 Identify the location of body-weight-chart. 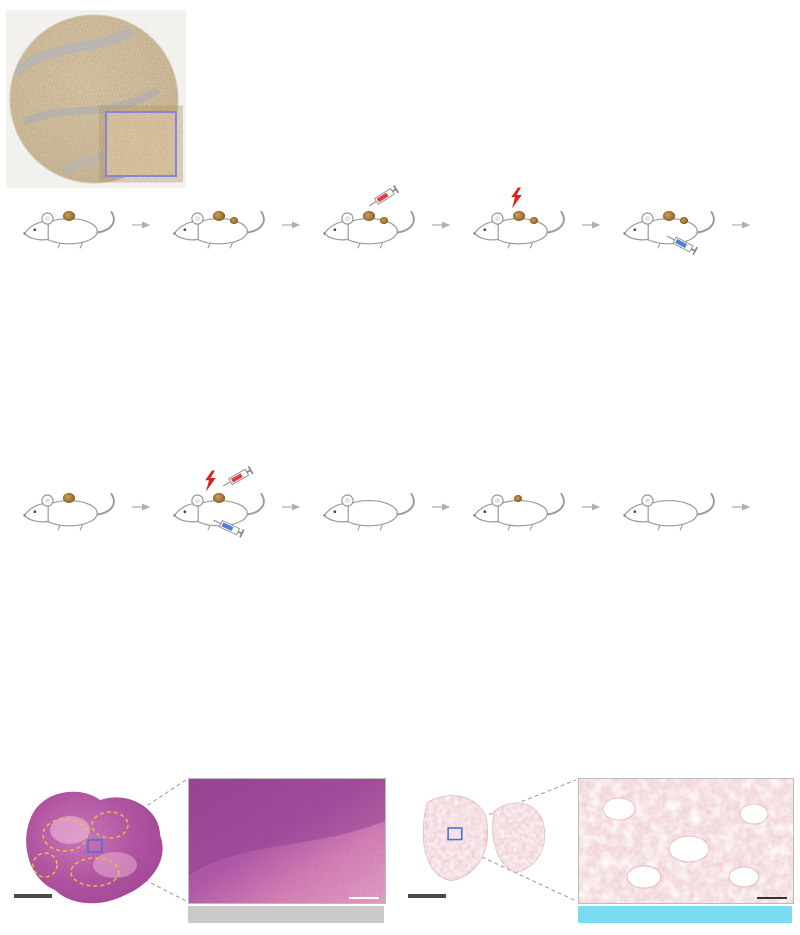
(418, 382).